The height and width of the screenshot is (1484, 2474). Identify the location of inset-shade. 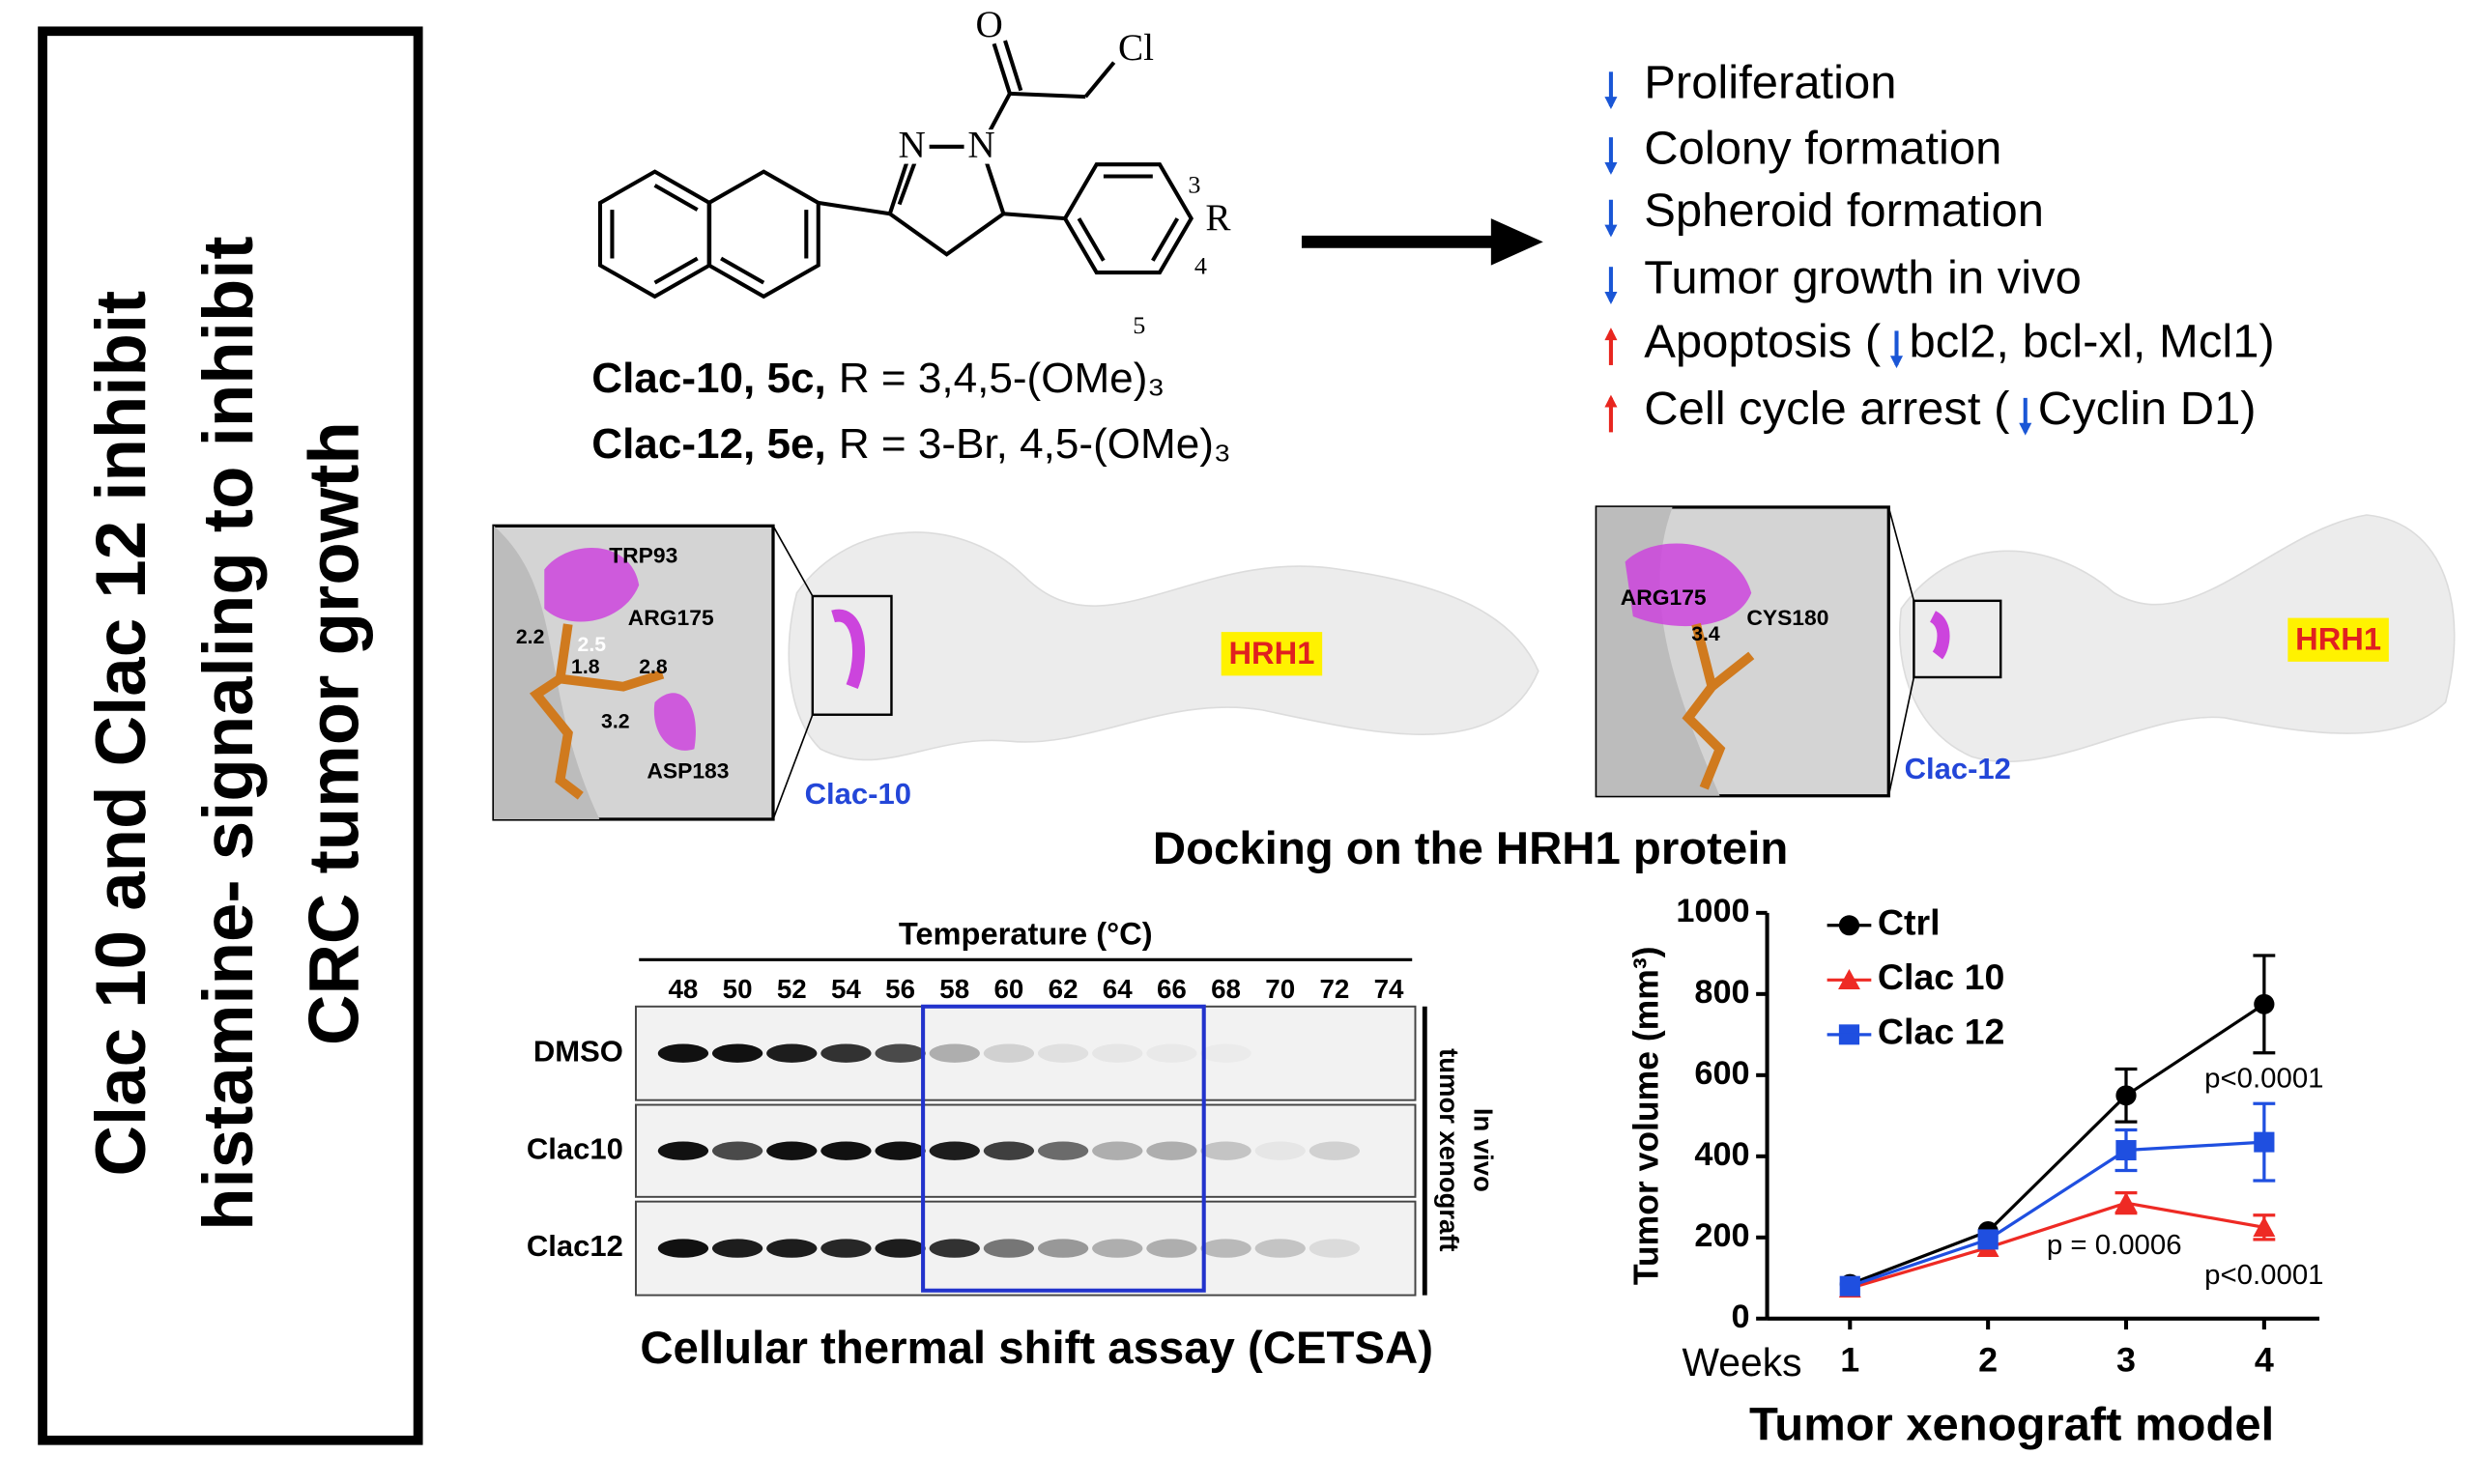
(547, 672).